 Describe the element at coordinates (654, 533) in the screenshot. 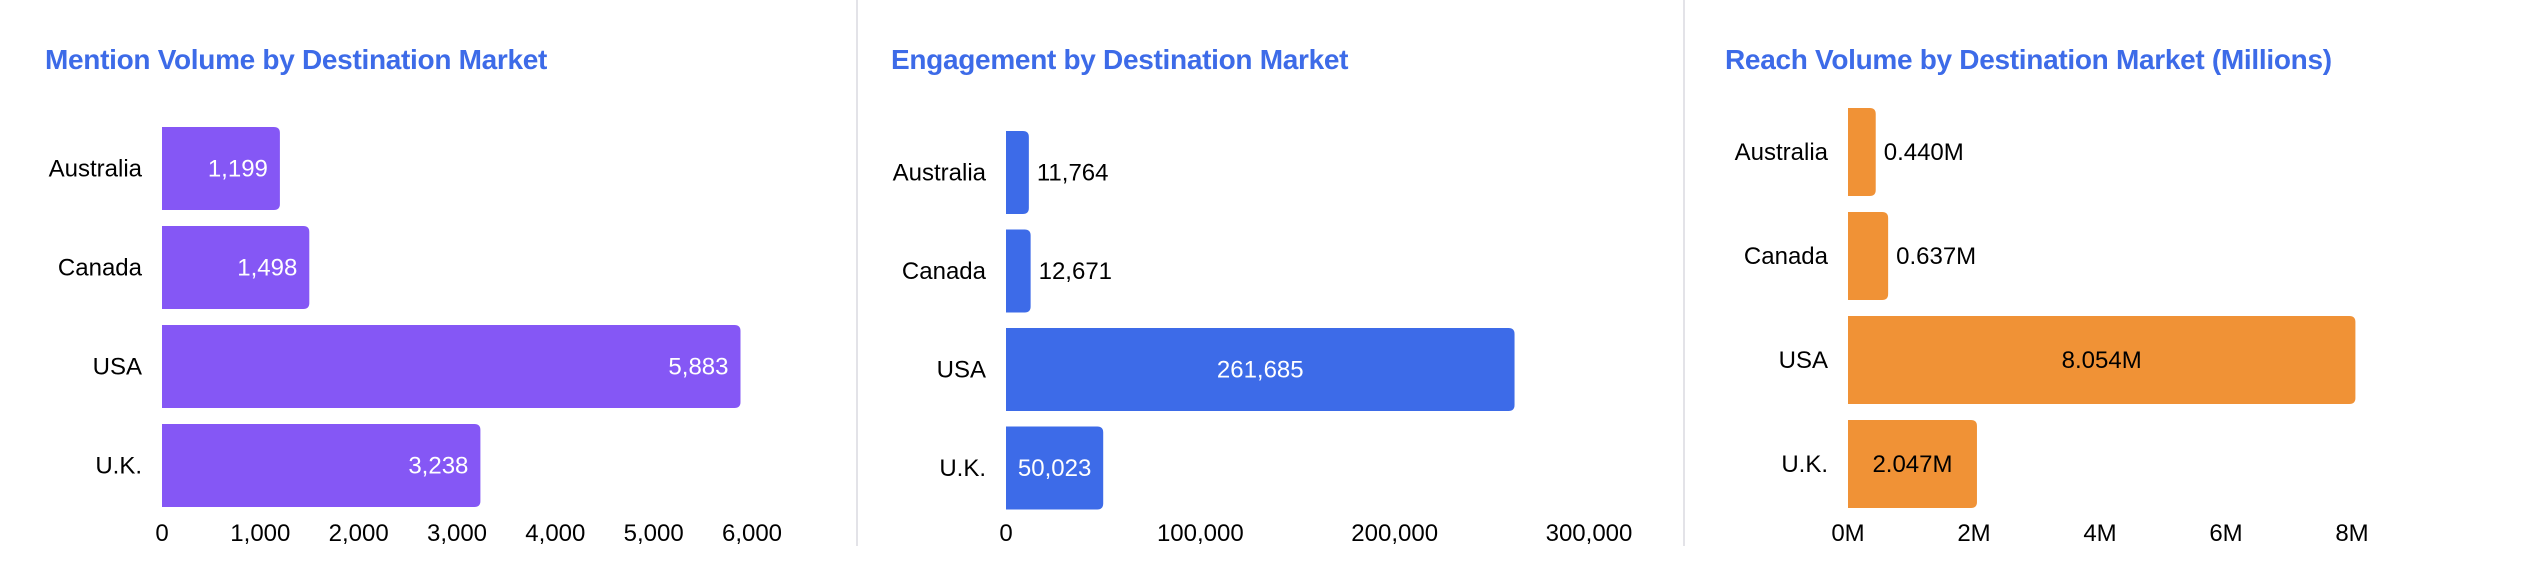

I see `x-tick-label-mentions: 5,000` at that location.